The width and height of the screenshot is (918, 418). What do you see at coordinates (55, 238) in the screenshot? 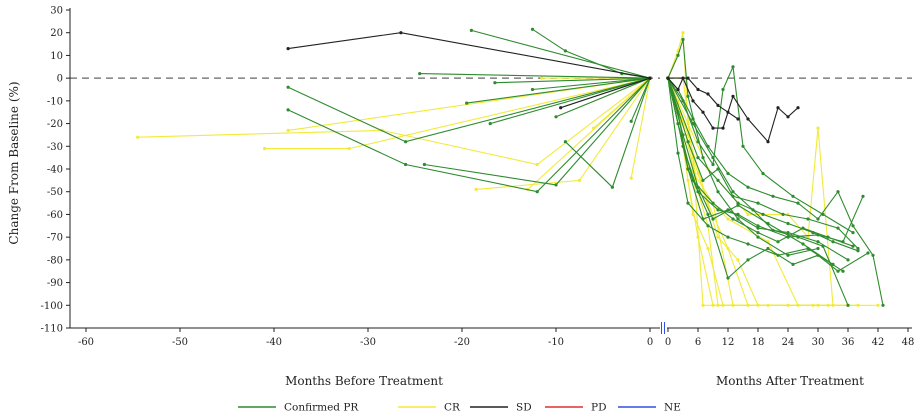
I see `y-tick-label: -70` at bounding box center [55, 238].